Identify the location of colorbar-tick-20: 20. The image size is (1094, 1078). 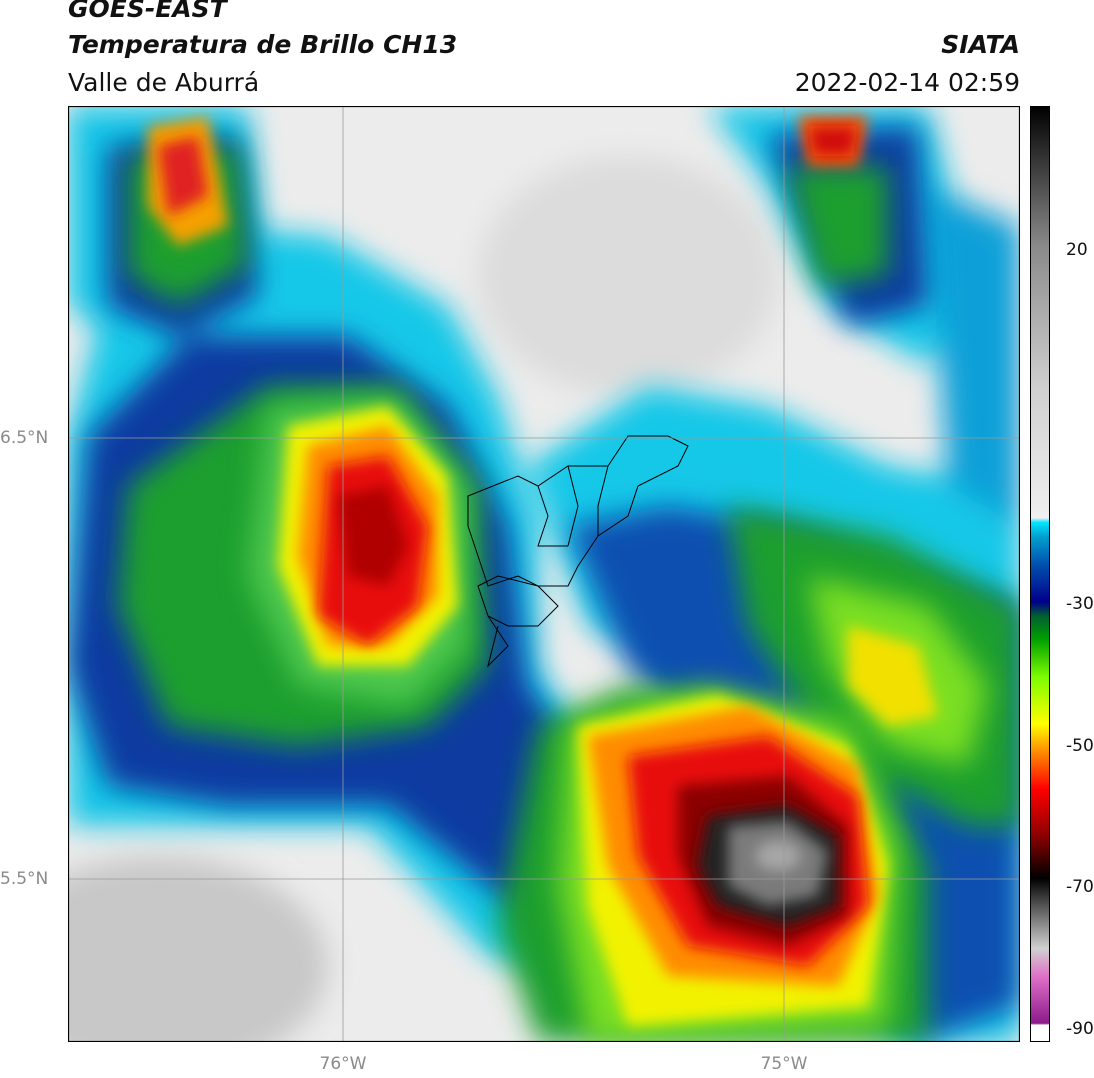
(1077, 250).